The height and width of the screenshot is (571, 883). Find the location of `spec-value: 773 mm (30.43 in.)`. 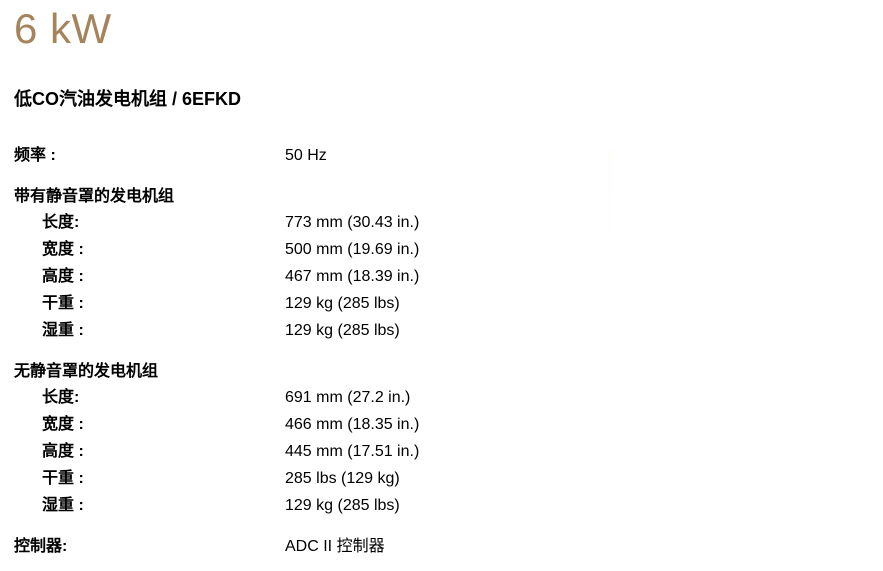

spec-value: 773 mm (30.43 in.) is located at coordinates (352, 222).